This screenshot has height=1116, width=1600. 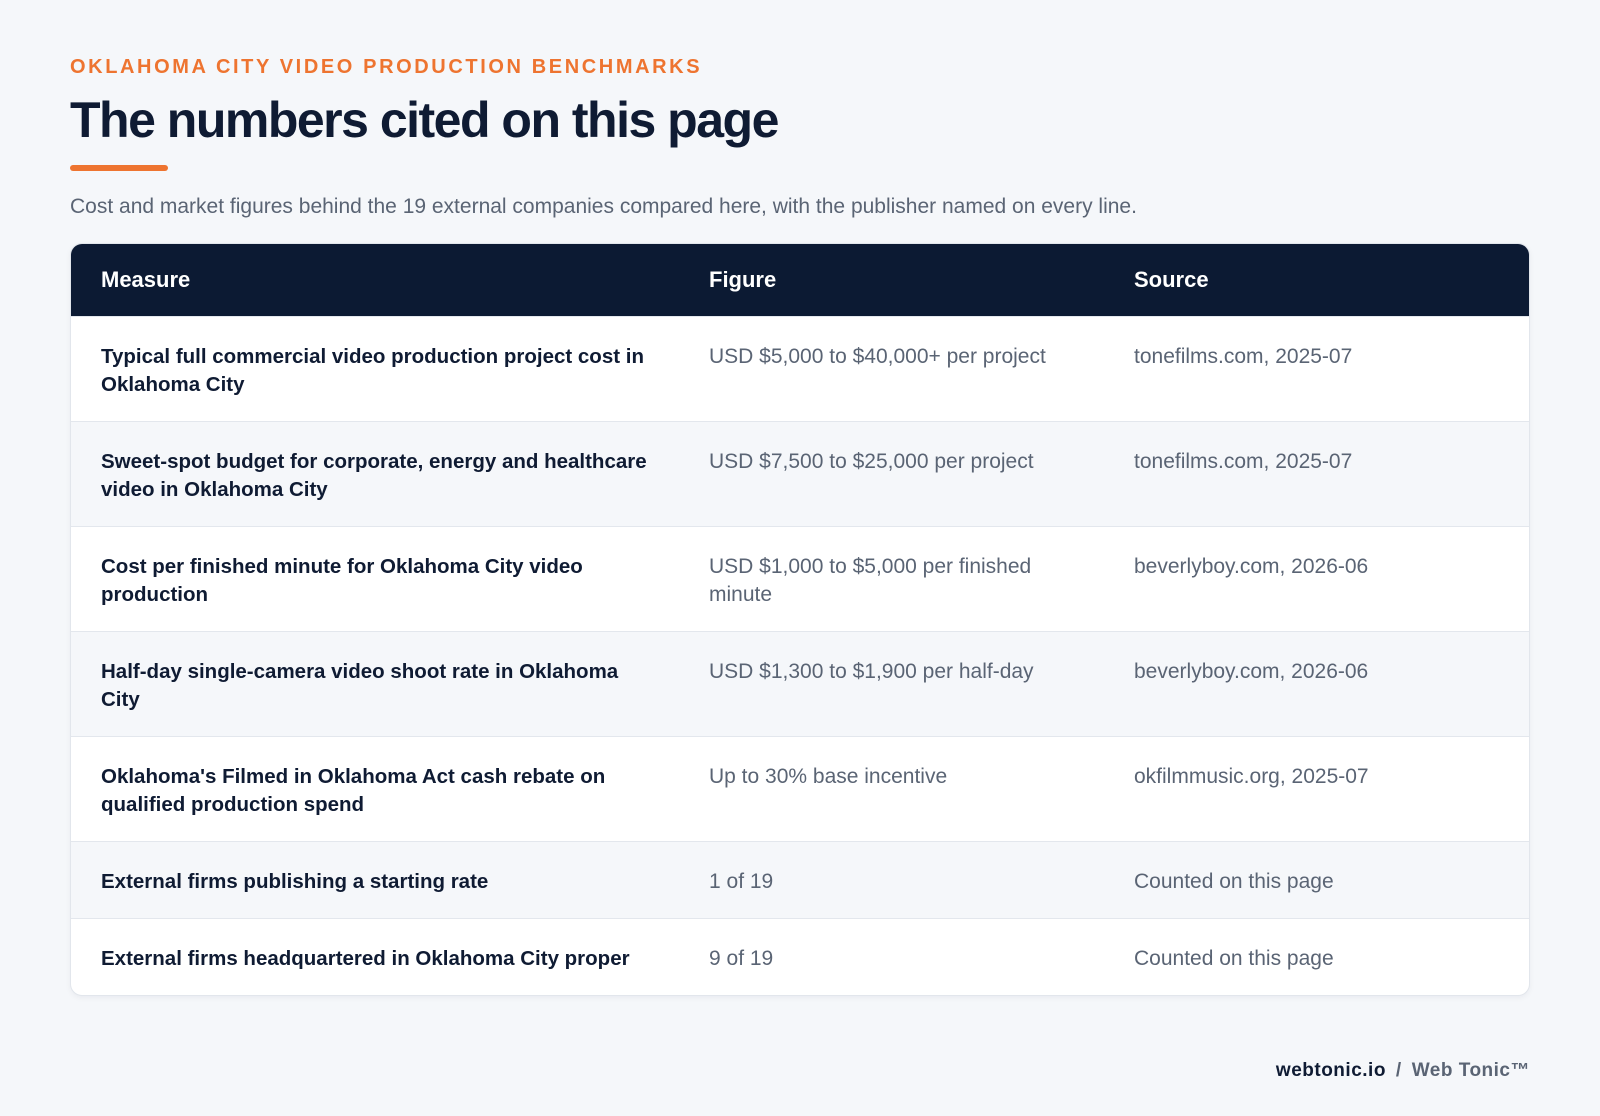 What do you see at coordinates (1330, 1070) in the screenshot?
I see `footer-domain: webtonic.io` at bounding box center [1330, 1070].